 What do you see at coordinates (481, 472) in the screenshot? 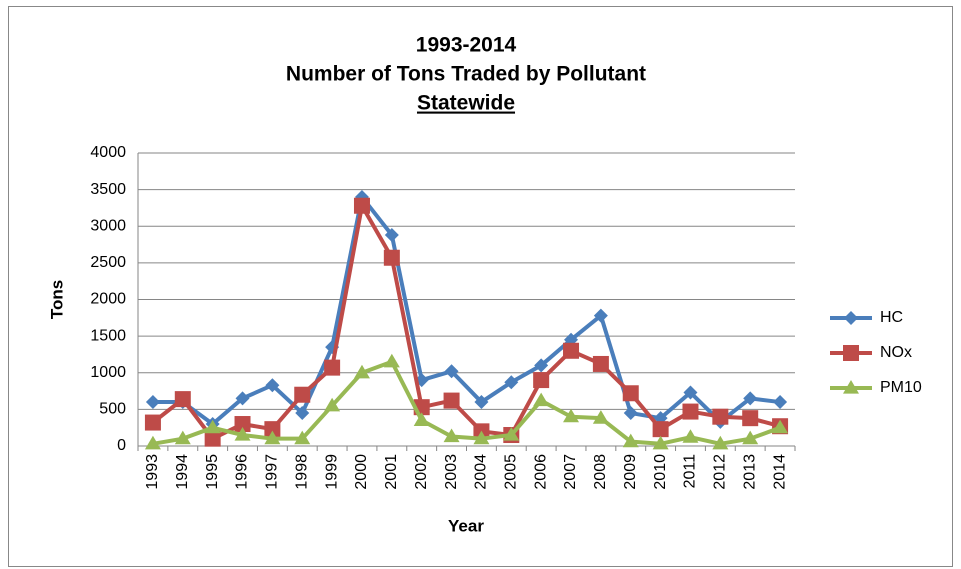
I see `x-tick-label: 2004` at bounding box center [481, 472].